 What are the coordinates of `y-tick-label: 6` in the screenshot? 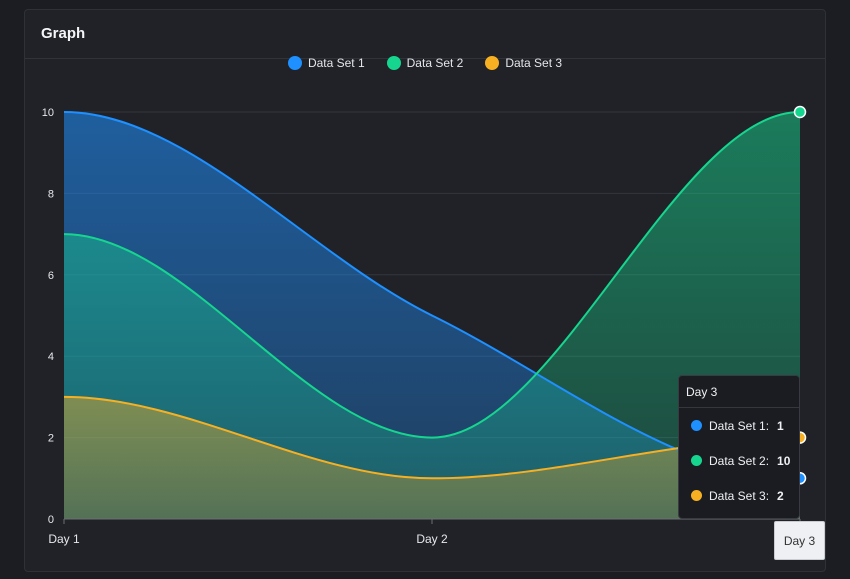 It's located at (51, 276).